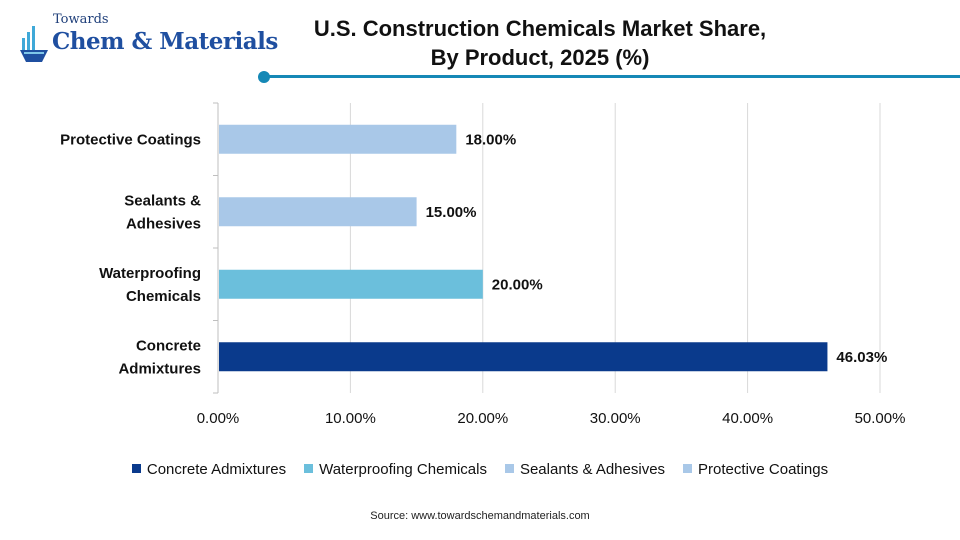 The width and height of the screenshot is (960, 540). I want to click on x-tick-label: 0.00%, so click(218, 418).